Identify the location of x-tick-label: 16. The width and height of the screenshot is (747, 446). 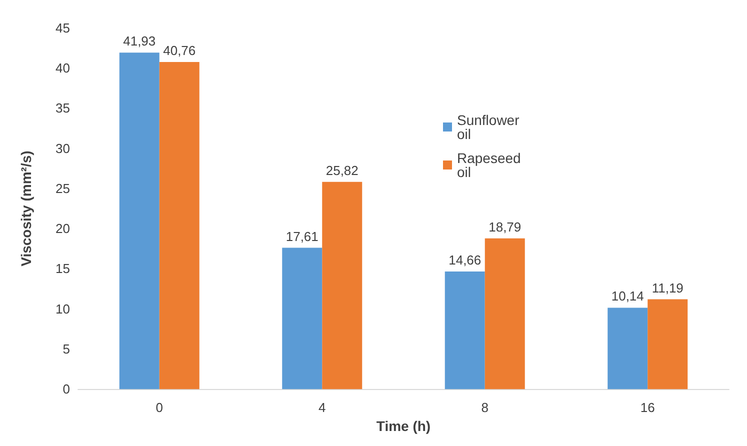
(647, 408).